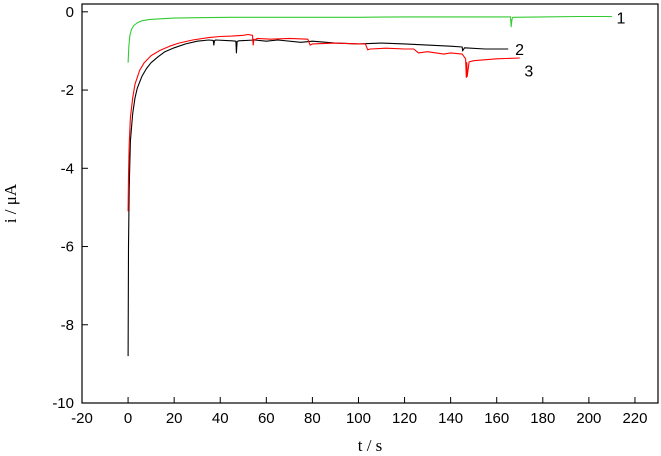  I want to click on x-tick-label: 80, so click(312, 418).